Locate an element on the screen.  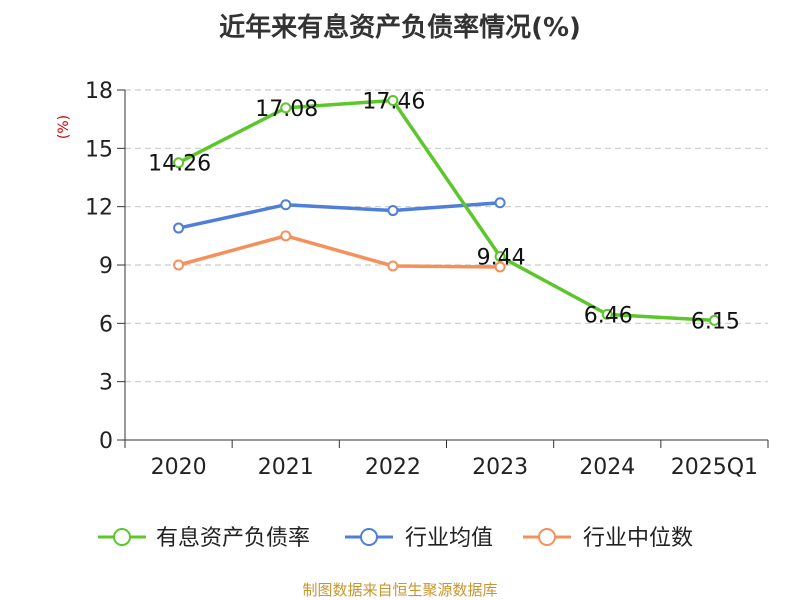
x-tick-label: 2024 is located at coordinates (607, 467).